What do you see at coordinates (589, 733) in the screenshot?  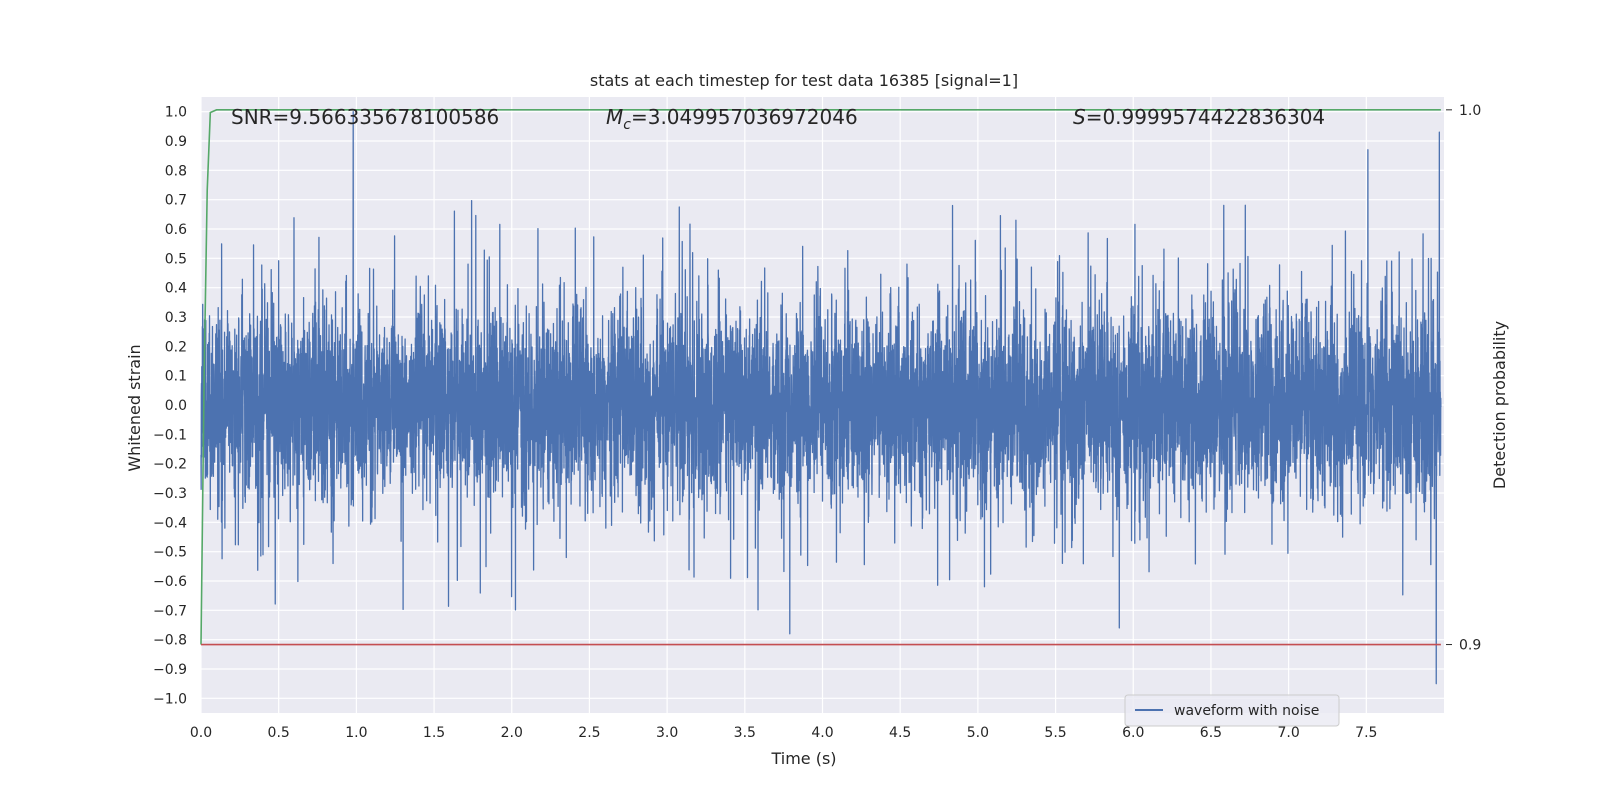 I see `x-tick-label: 2.5` at bounding box center [589, 733].